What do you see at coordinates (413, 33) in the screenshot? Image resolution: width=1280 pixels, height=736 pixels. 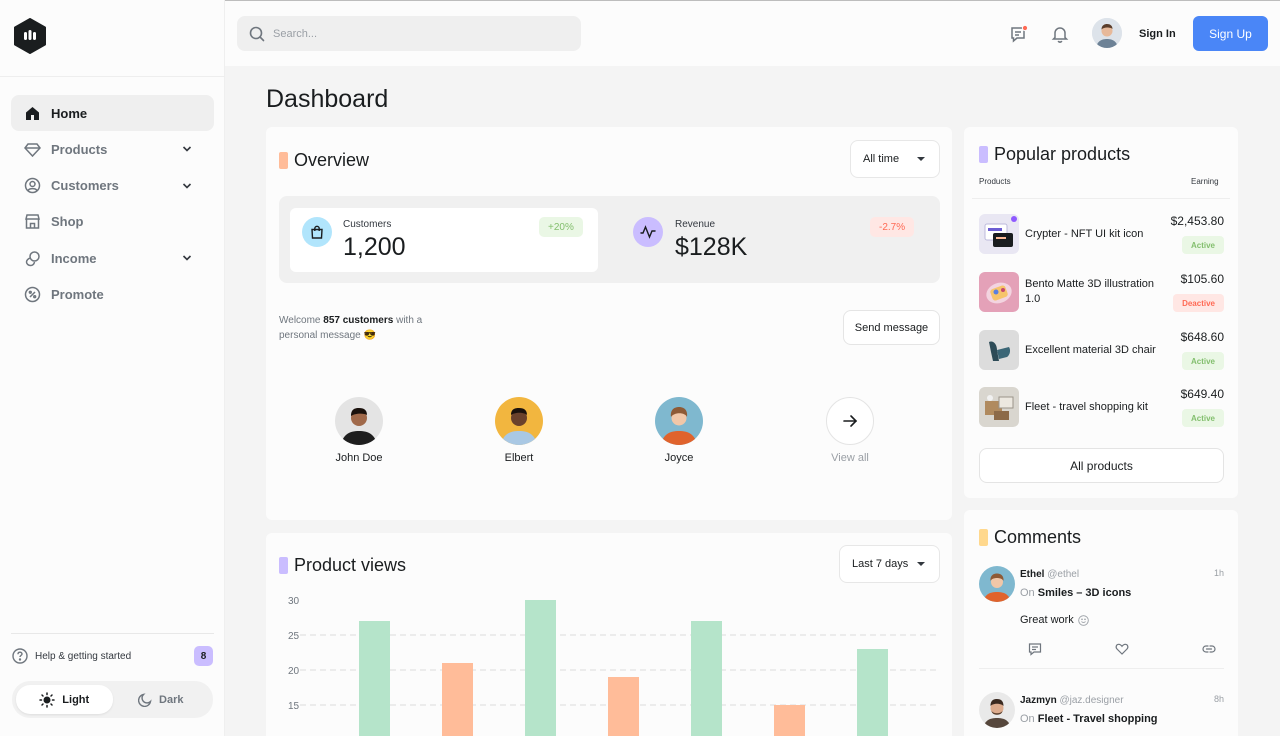 I see `search-input` at bounding box center [413, 33].